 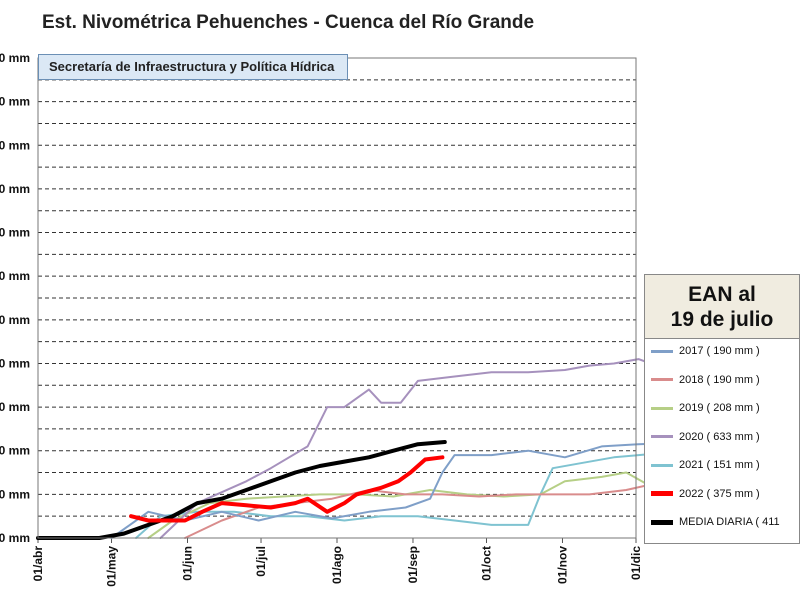 I want to click on legend-heading: EAN al 19 de julio, so click(x=722, y=307).